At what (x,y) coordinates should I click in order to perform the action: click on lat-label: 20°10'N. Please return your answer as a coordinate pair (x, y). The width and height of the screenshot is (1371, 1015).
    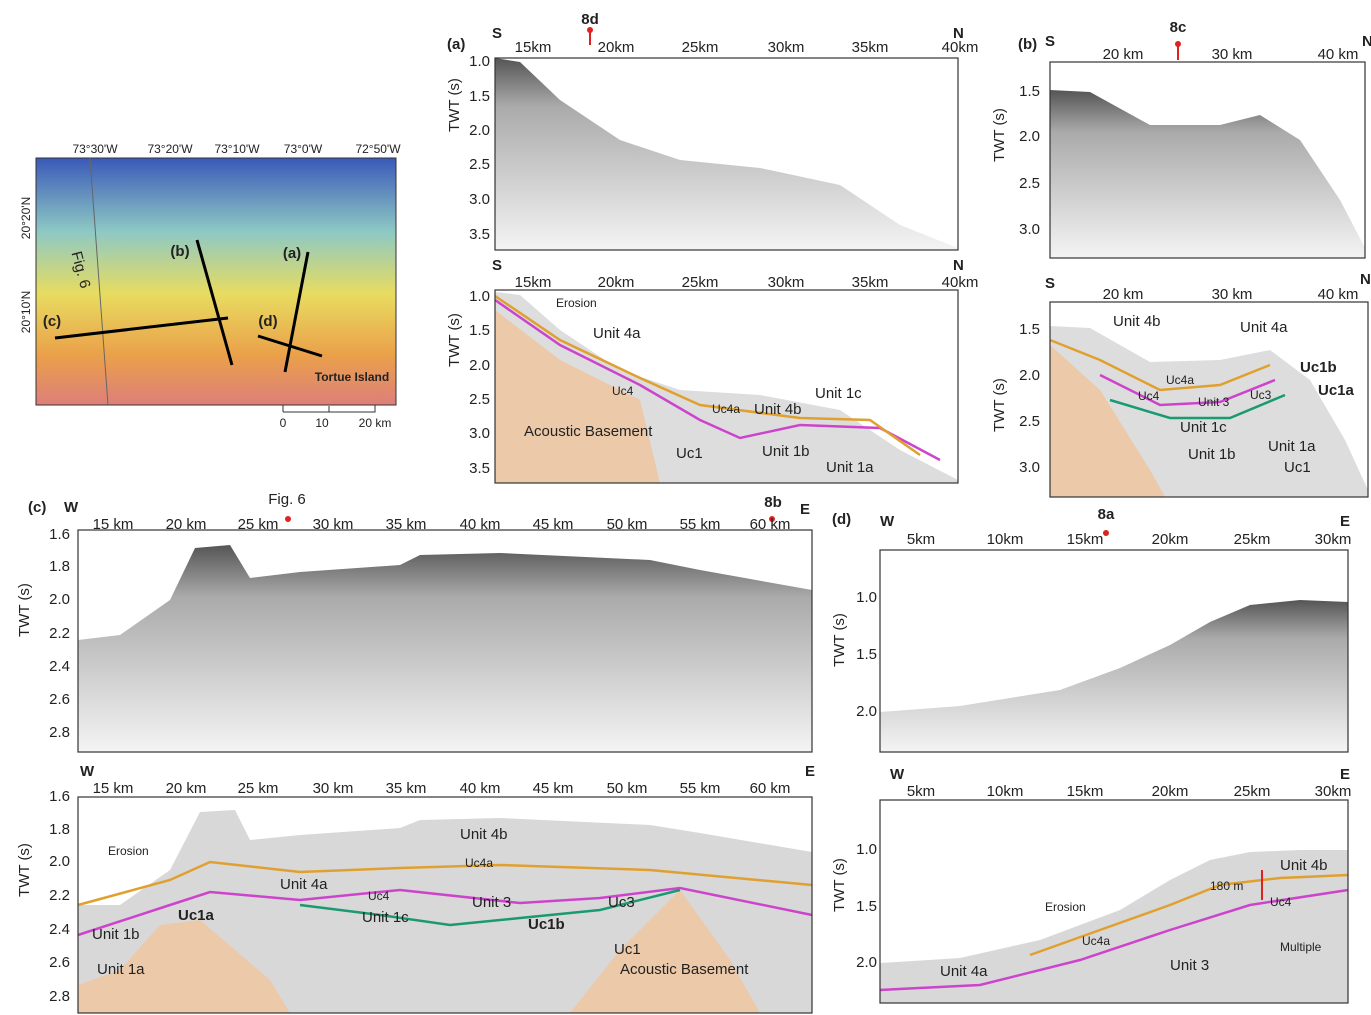
    Looking at the image, I should click on (26, 312).